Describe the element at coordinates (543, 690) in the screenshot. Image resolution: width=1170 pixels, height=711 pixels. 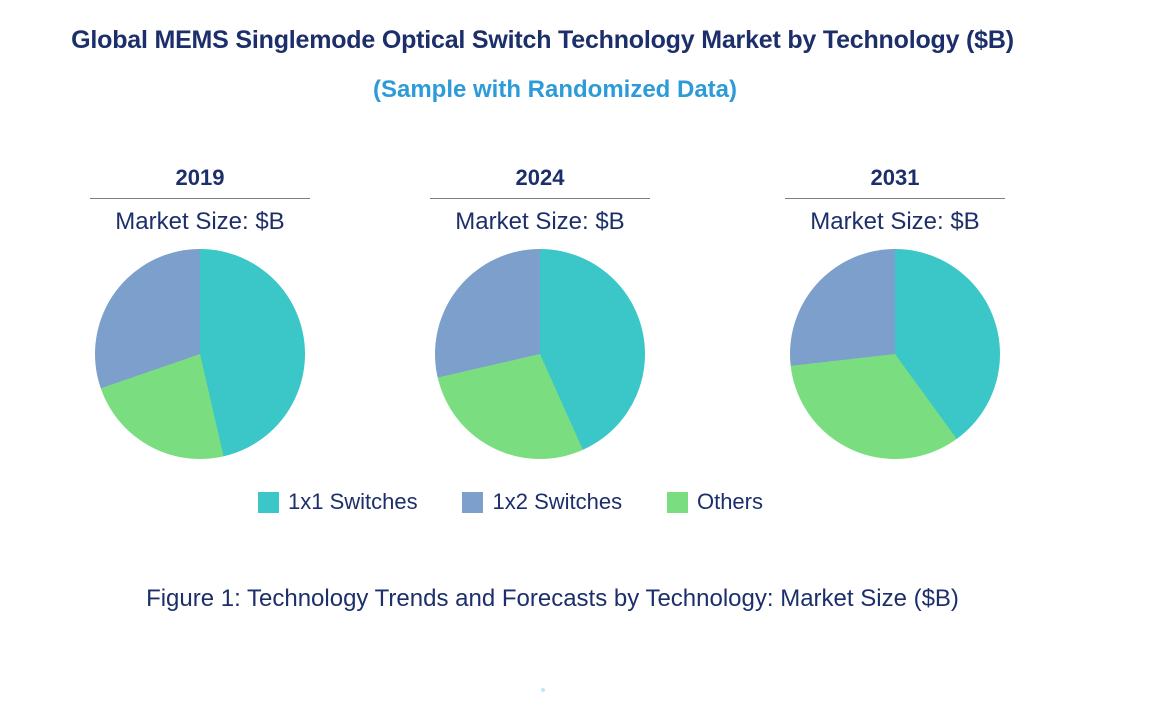
I see `stray-mark` at that location.